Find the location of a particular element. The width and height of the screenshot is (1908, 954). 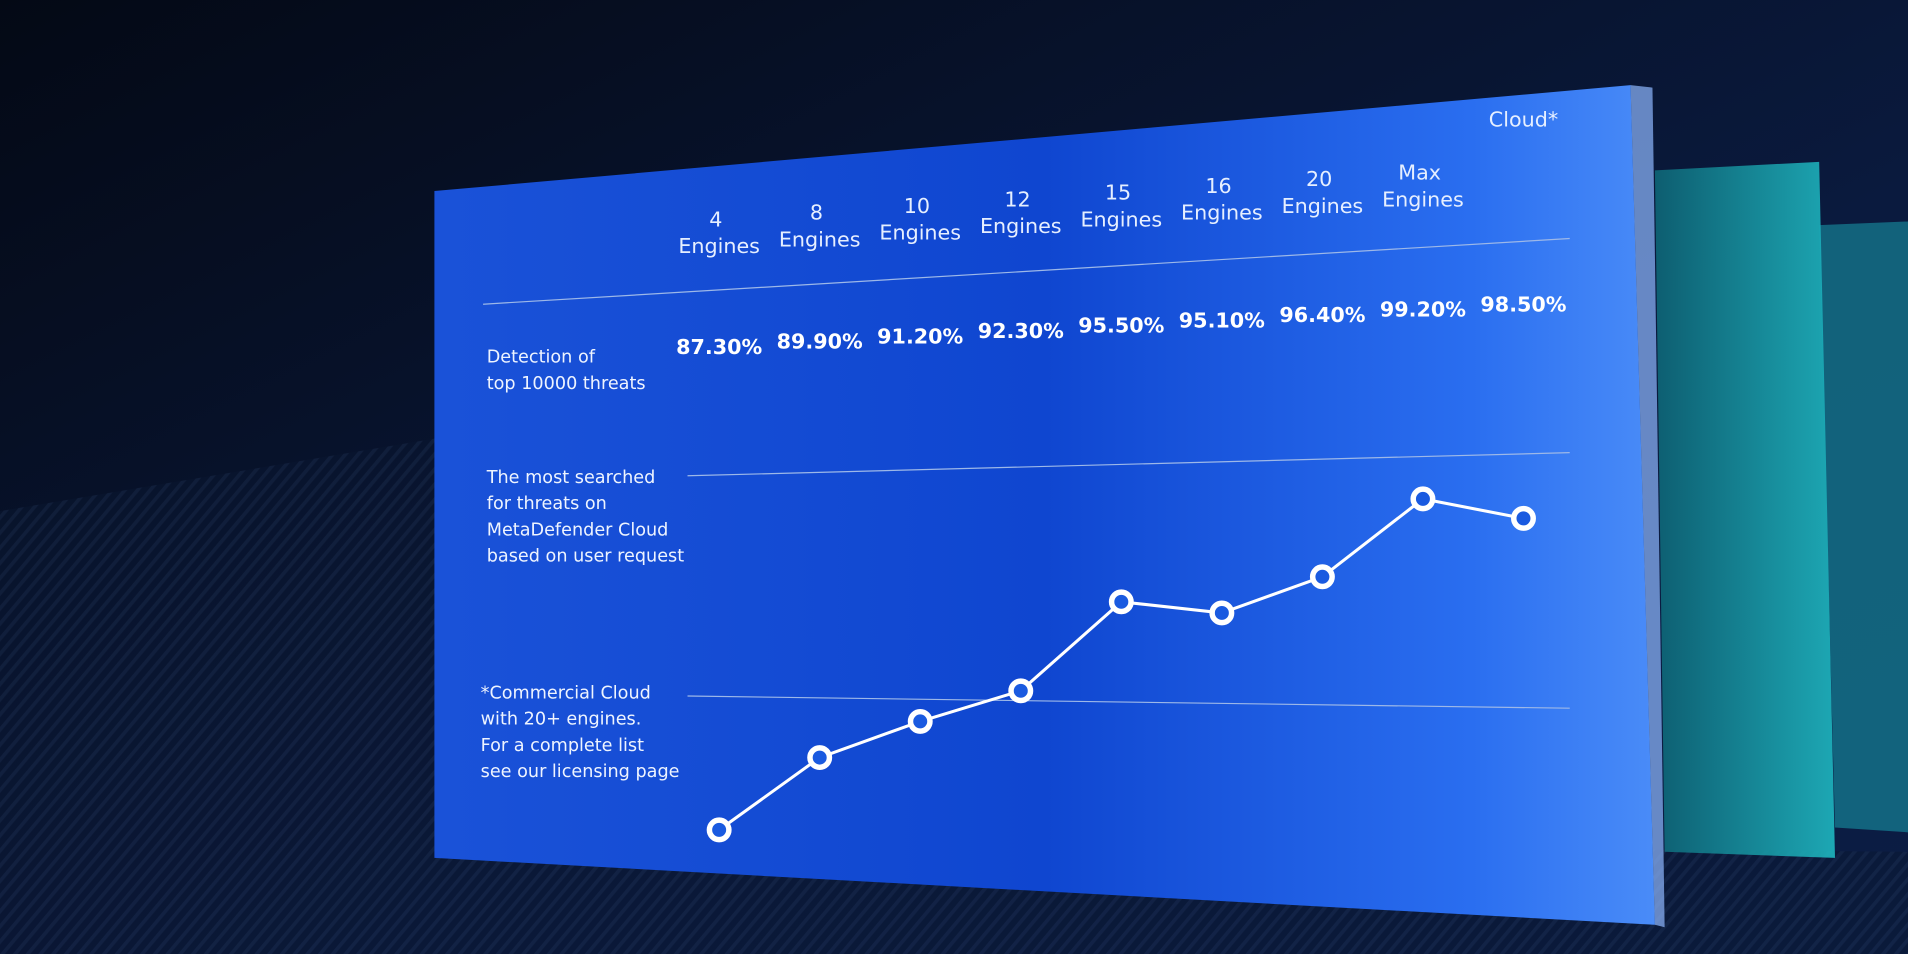

column-header: 4 Engines is located at coordinates (719, 232).